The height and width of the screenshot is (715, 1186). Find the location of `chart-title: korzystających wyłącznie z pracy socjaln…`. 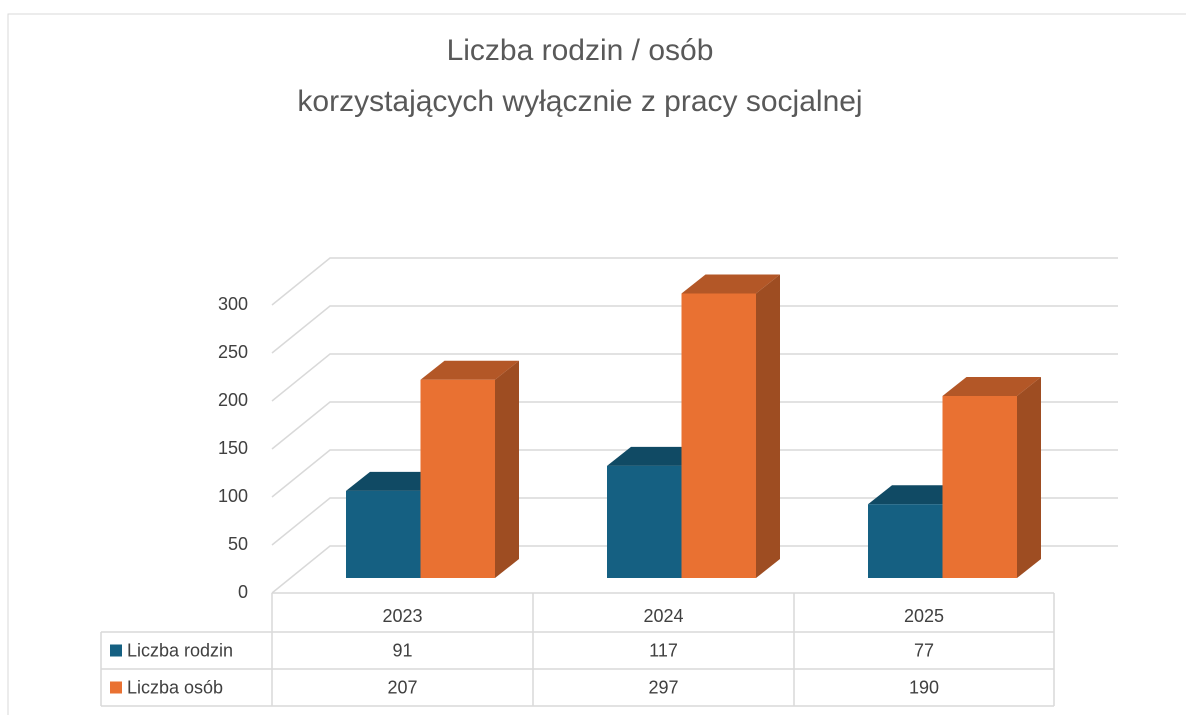

chart-title: korzystających wyłącznie z pracy socjaln… is located at coordinates (579, 101).